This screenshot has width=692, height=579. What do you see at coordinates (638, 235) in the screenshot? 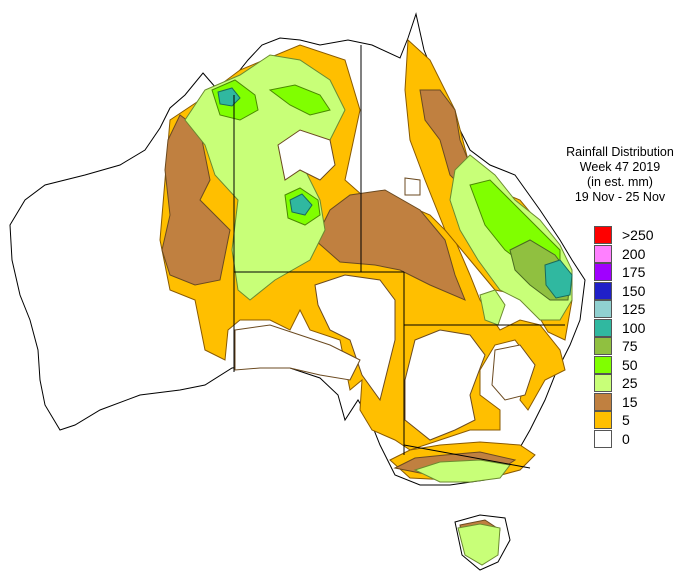
I see `legend-label: >250` at bounding box center [638, 235].